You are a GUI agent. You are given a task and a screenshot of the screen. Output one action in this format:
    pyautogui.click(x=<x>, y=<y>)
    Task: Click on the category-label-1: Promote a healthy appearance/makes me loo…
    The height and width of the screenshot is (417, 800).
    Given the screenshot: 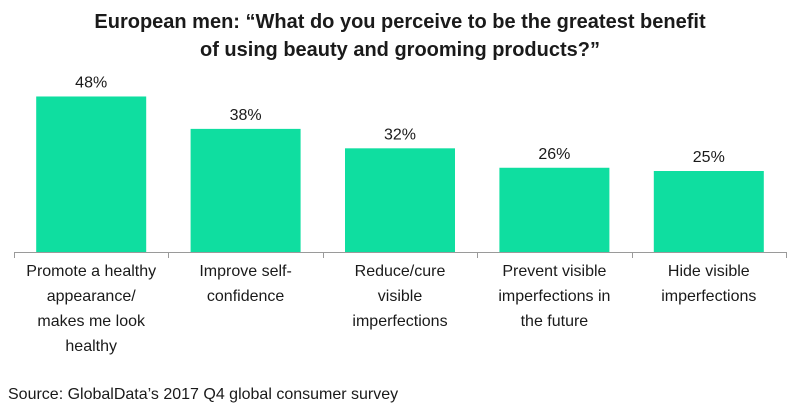 What is the action you would take?
    pyautogui.click(x=91, y=309)
    